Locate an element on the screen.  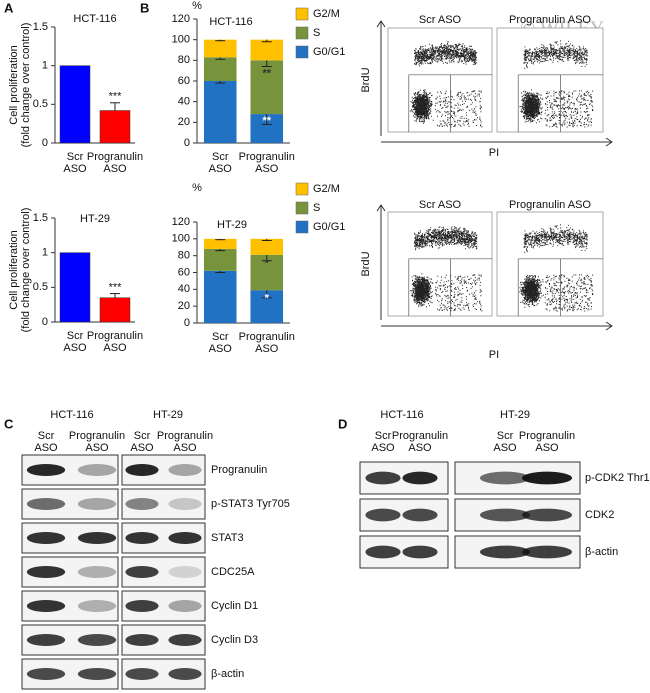
y-axis-label: Cell proliferation is located at coordinates (14, 269).